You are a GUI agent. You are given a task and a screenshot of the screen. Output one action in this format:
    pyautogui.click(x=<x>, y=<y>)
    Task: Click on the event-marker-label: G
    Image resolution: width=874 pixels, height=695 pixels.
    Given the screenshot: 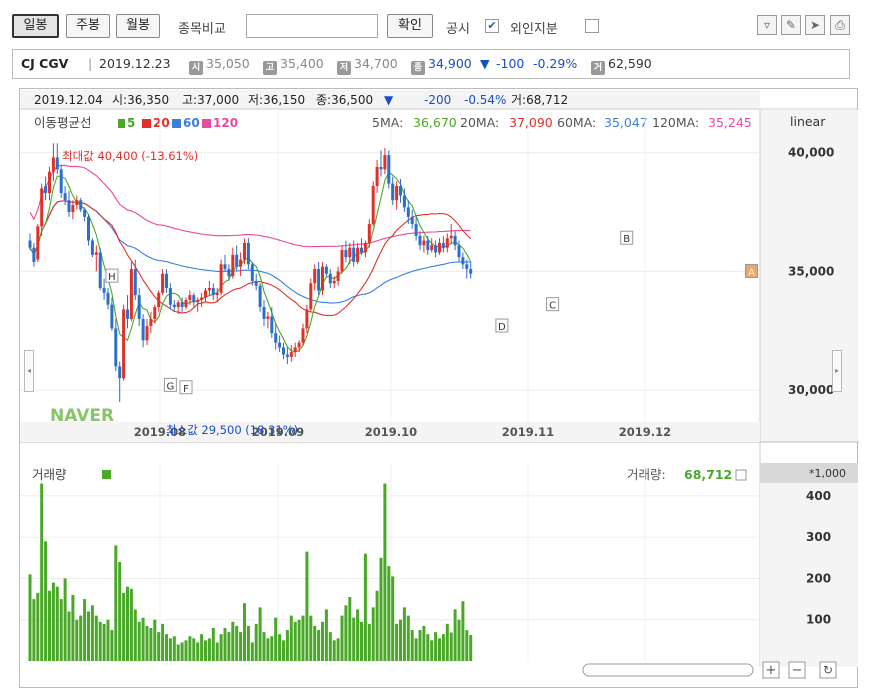 What is the action you would take?
    pyautogui.click(x=171, y=386)
    